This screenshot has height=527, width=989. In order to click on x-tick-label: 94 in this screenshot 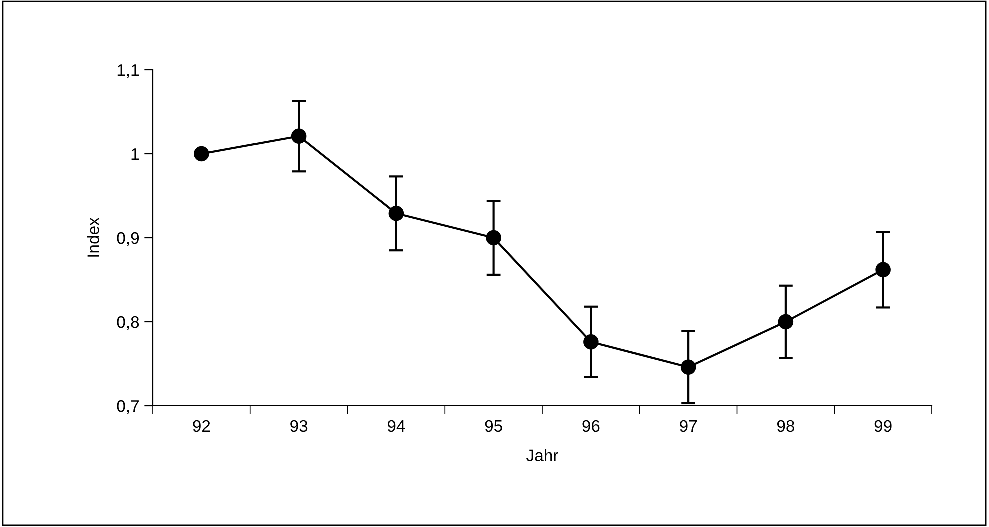, I will do `click(397, 426)`.